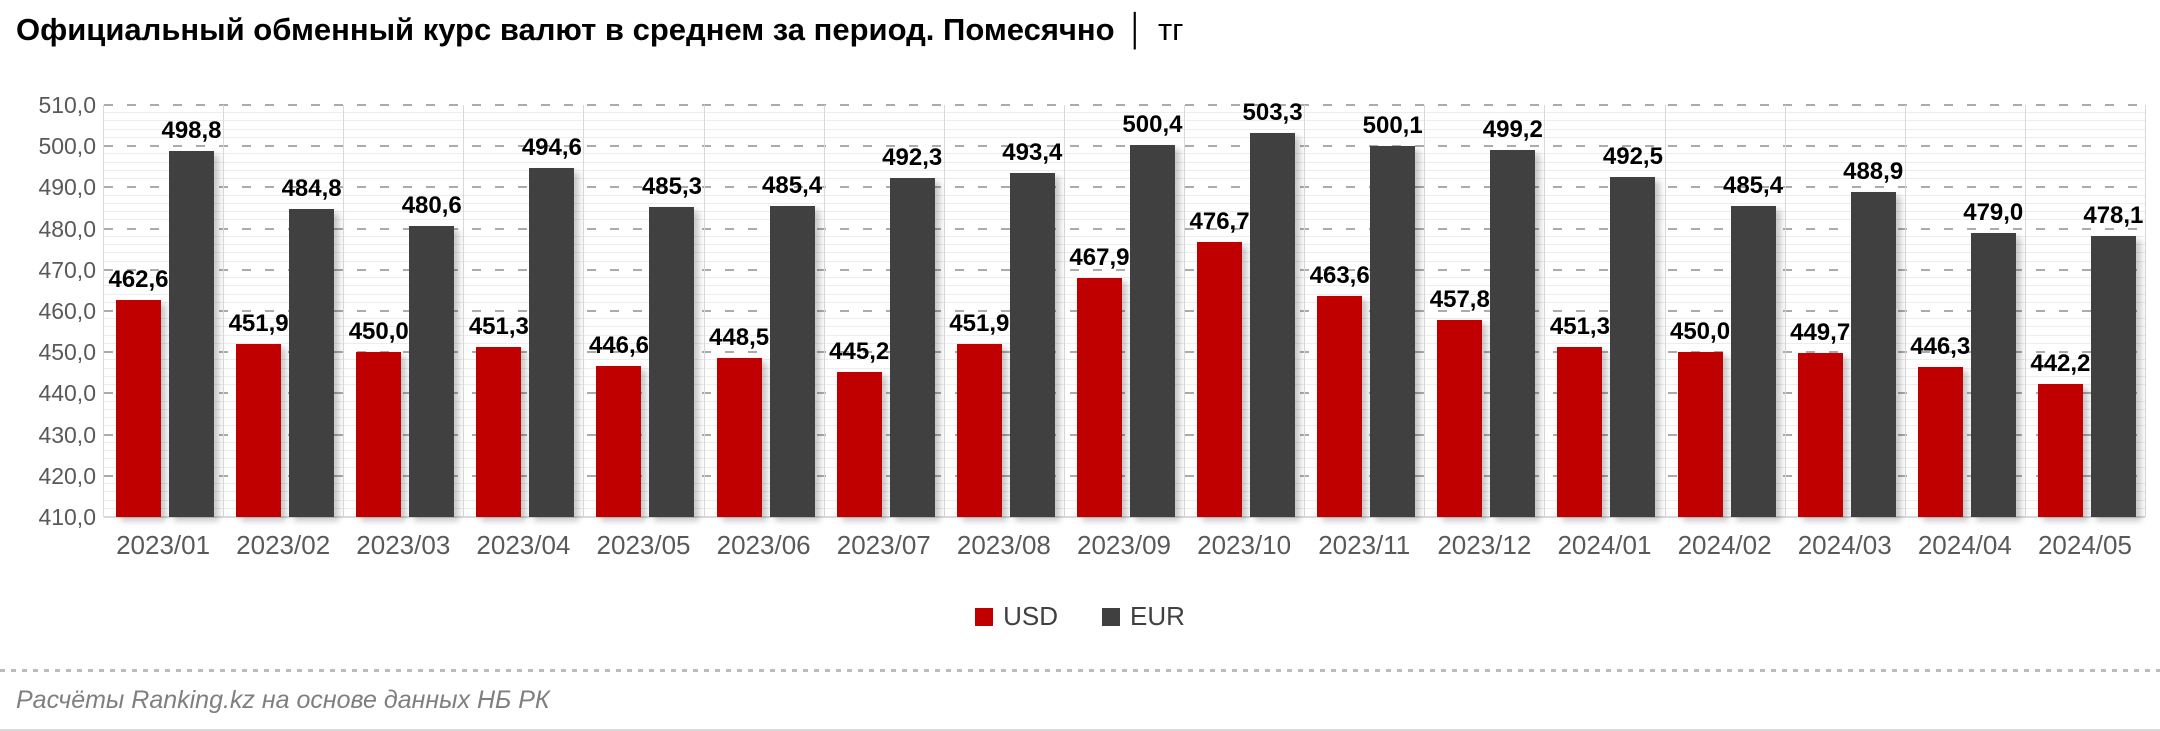 This screenshot has width=2160, height=731. I want to click on legend: USD EUR, so click(1080, 616).